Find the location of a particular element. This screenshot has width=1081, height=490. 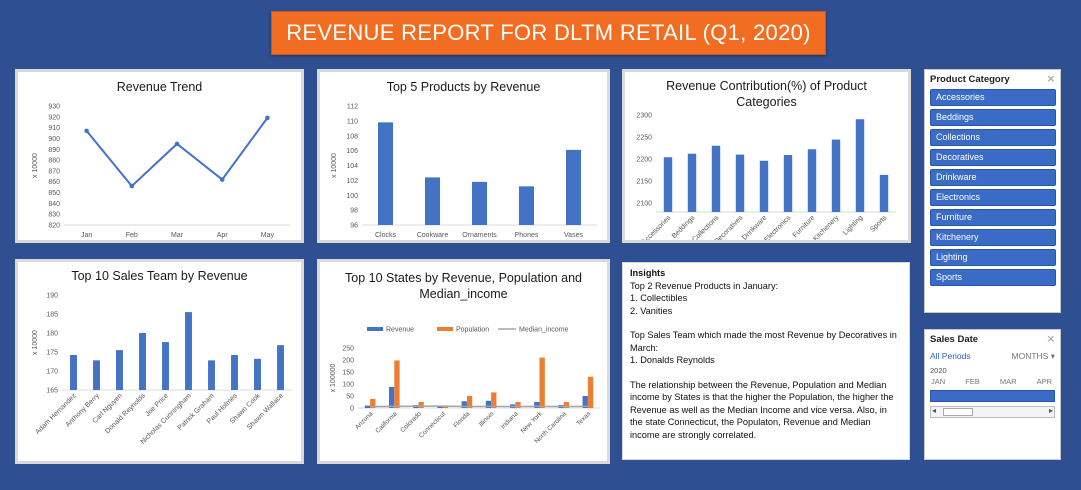

series-line is located at coordinates (177, 152).